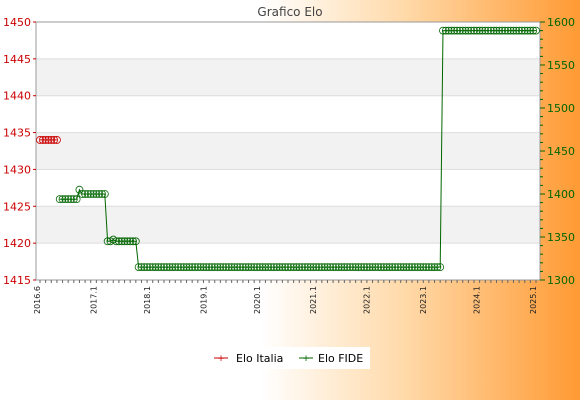  Describe the element at coordinates (37, 300) in the screenshot. I see `x-tick-label: 2016.6` at that location.